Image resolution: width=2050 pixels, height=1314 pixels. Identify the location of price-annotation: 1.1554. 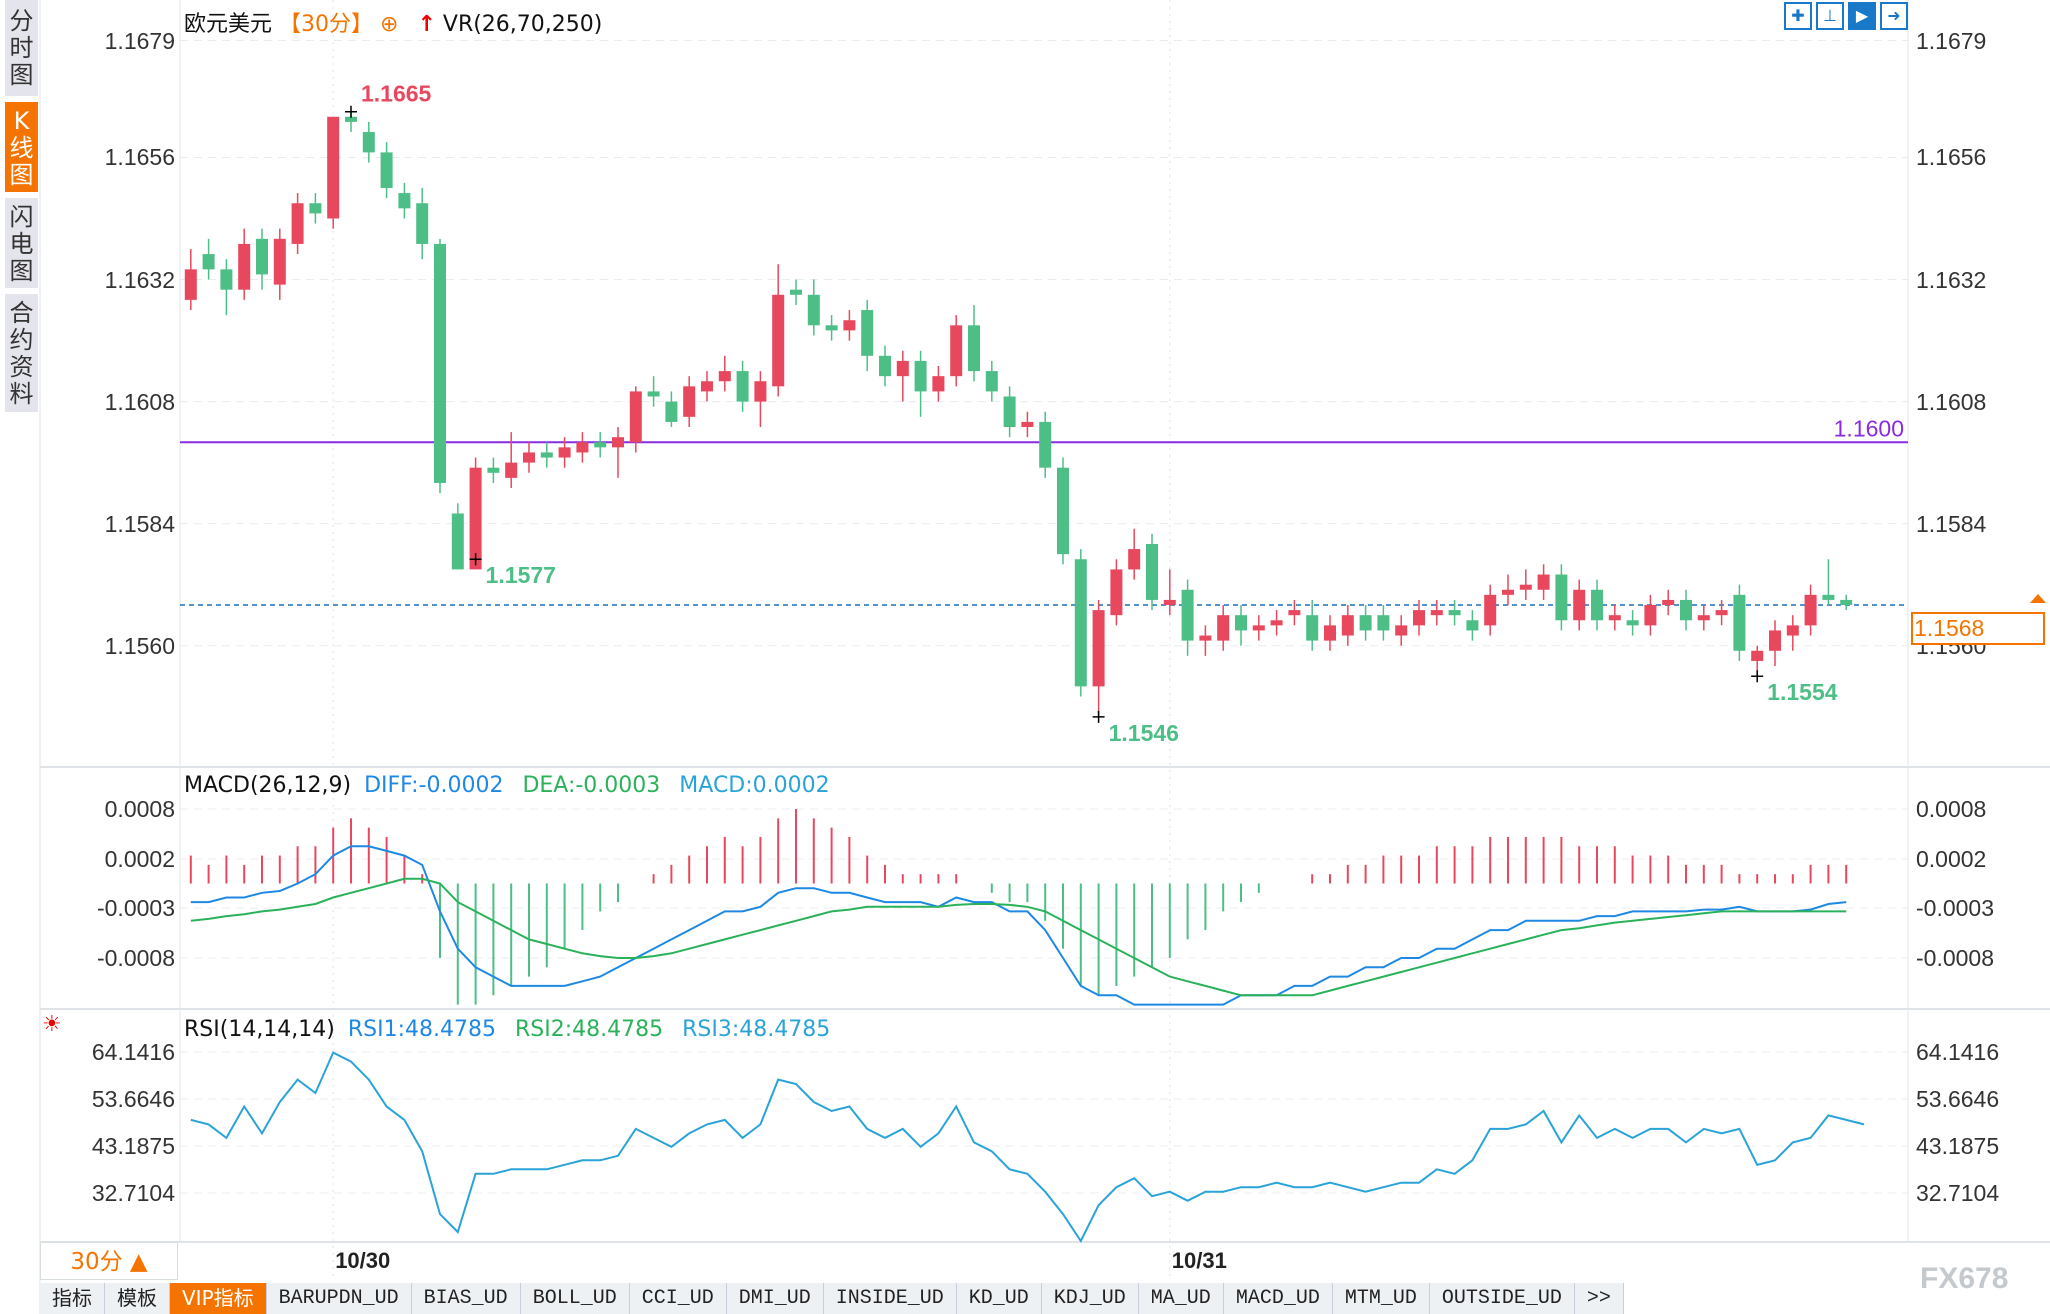
(1802, 692).